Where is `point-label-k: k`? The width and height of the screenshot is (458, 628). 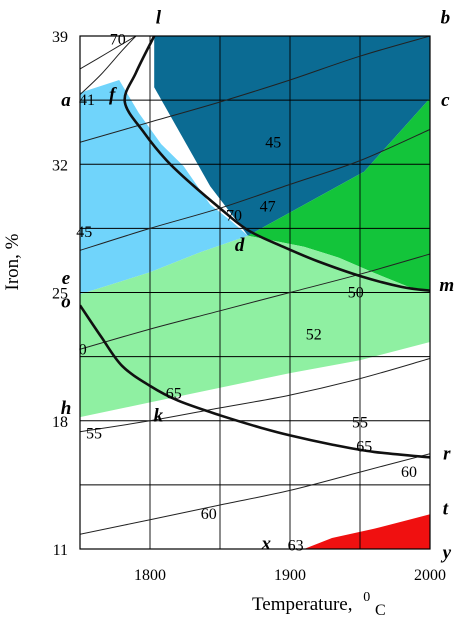
point-label-k: k is located at coordinates (159, 415).